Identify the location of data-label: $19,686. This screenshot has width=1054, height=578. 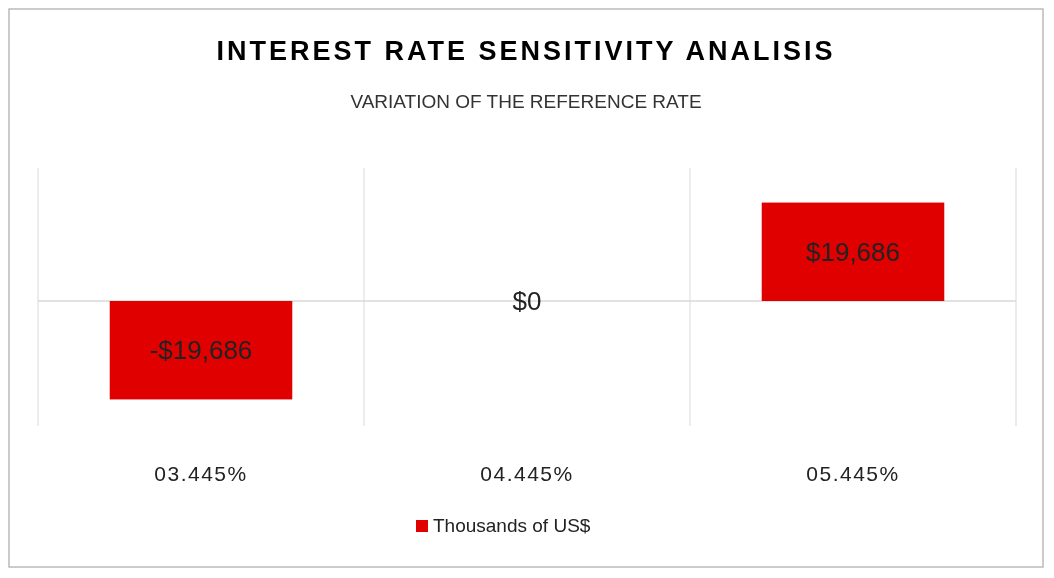
(853, 251).